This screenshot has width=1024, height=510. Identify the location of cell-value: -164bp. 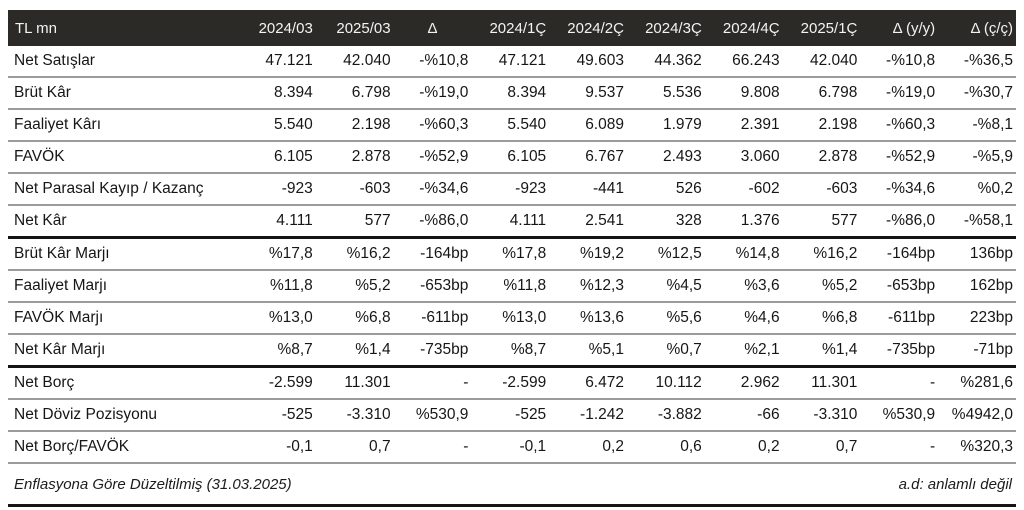
(899, 253).